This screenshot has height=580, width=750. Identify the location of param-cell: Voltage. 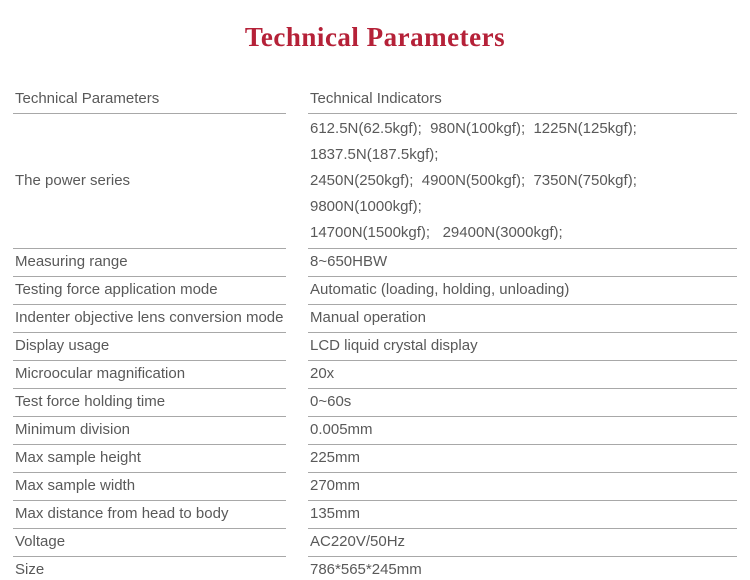
(149, 543).